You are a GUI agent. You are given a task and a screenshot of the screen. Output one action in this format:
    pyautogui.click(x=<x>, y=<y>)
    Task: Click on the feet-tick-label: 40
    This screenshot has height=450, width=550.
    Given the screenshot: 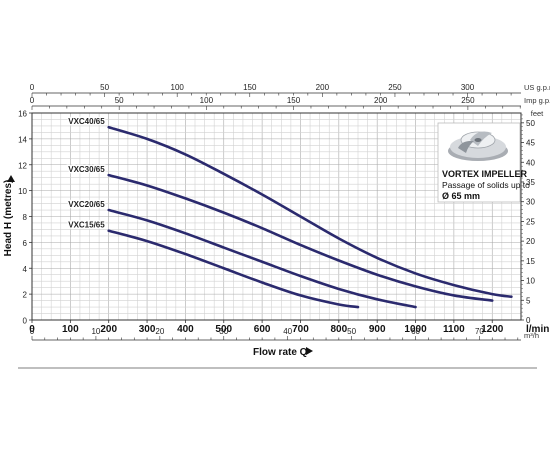 What is the action you would take?
    pyautogui.click(x=530, y=162)
    